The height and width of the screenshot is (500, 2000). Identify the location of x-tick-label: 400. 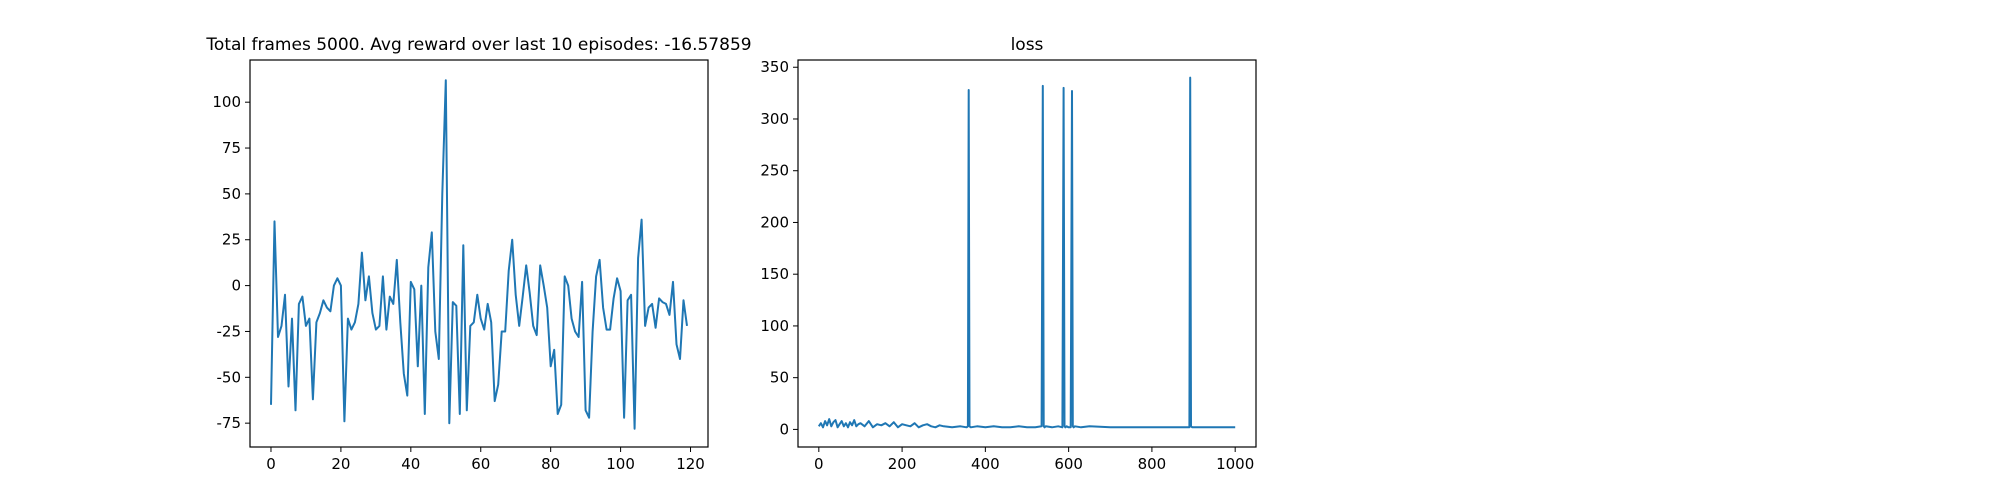
(985, 464).